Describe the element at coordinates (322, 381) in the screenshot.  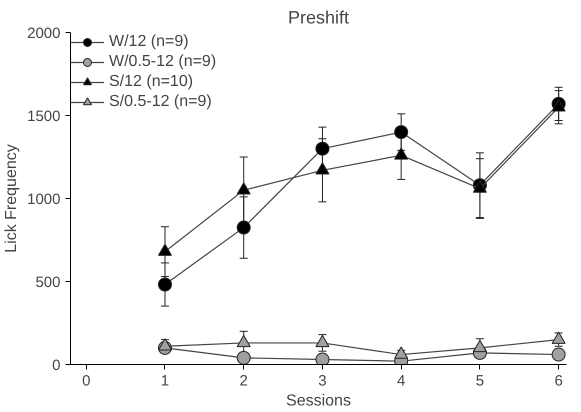
I see `x-tick-label: 3` at that location.